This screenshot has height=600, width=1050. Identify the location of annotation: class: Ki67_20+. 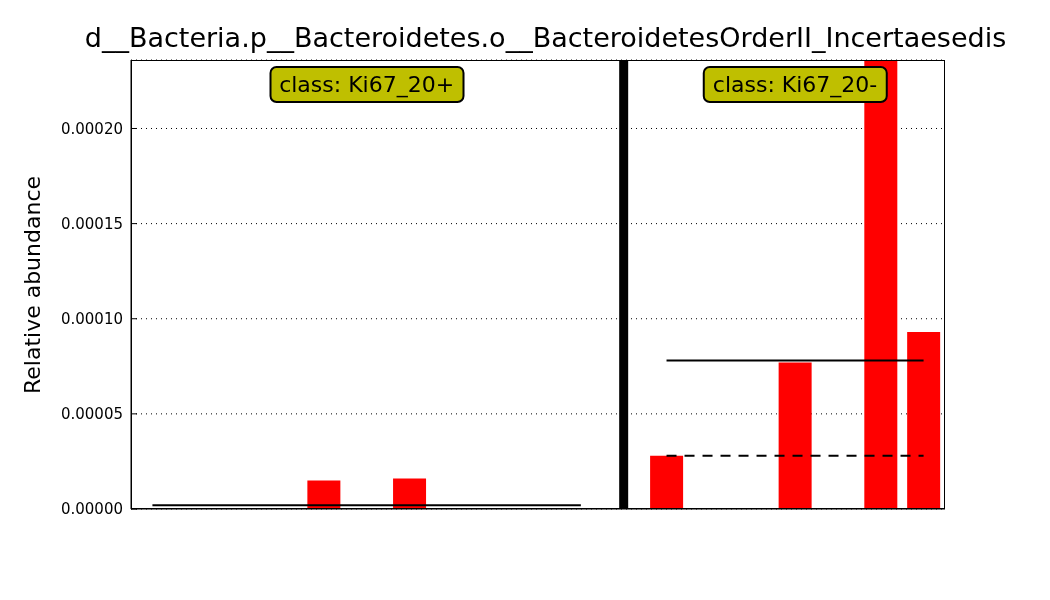
(367, 84).